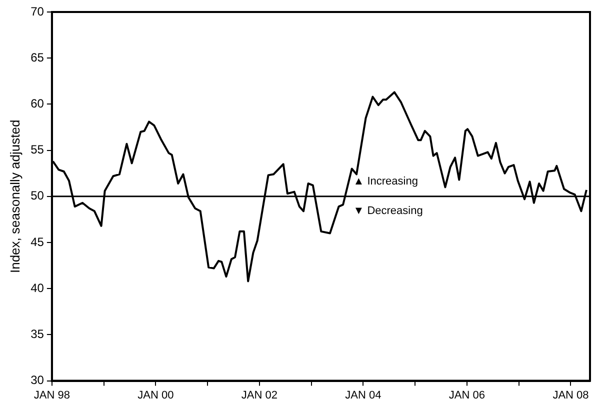 The height and width of the screenshot is (407, 602). What do you see at coordinates (37, 334) in the screenshot?
I see `y-tick-label: 35` at bounding box center [37, 334].